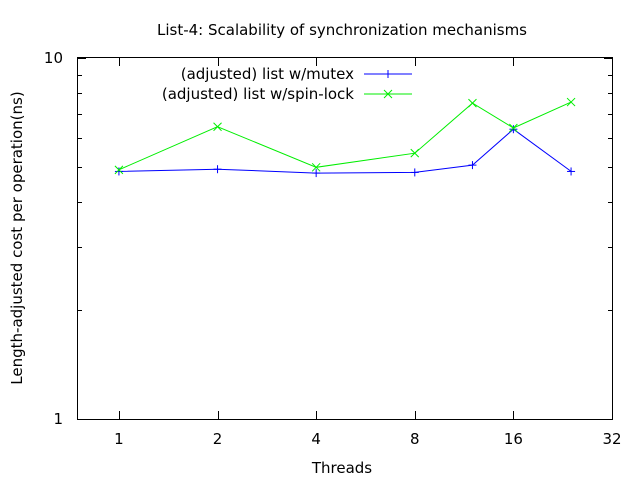 The image size is (640, 484). What do you see at coordinates (316, 439) in the screenshot?
I see `x-tick-label: 4` at bounding box center [316, 439].